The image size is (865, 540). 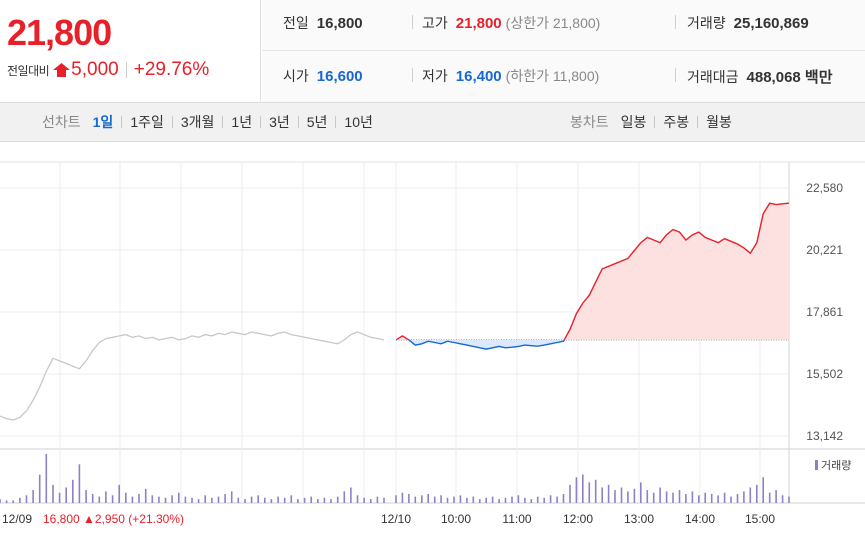 What do you see at coordinates (553, 23) in the screenshot?
I see `upper-limit: (상한가 21,800)` at bounding box center [553, 23].